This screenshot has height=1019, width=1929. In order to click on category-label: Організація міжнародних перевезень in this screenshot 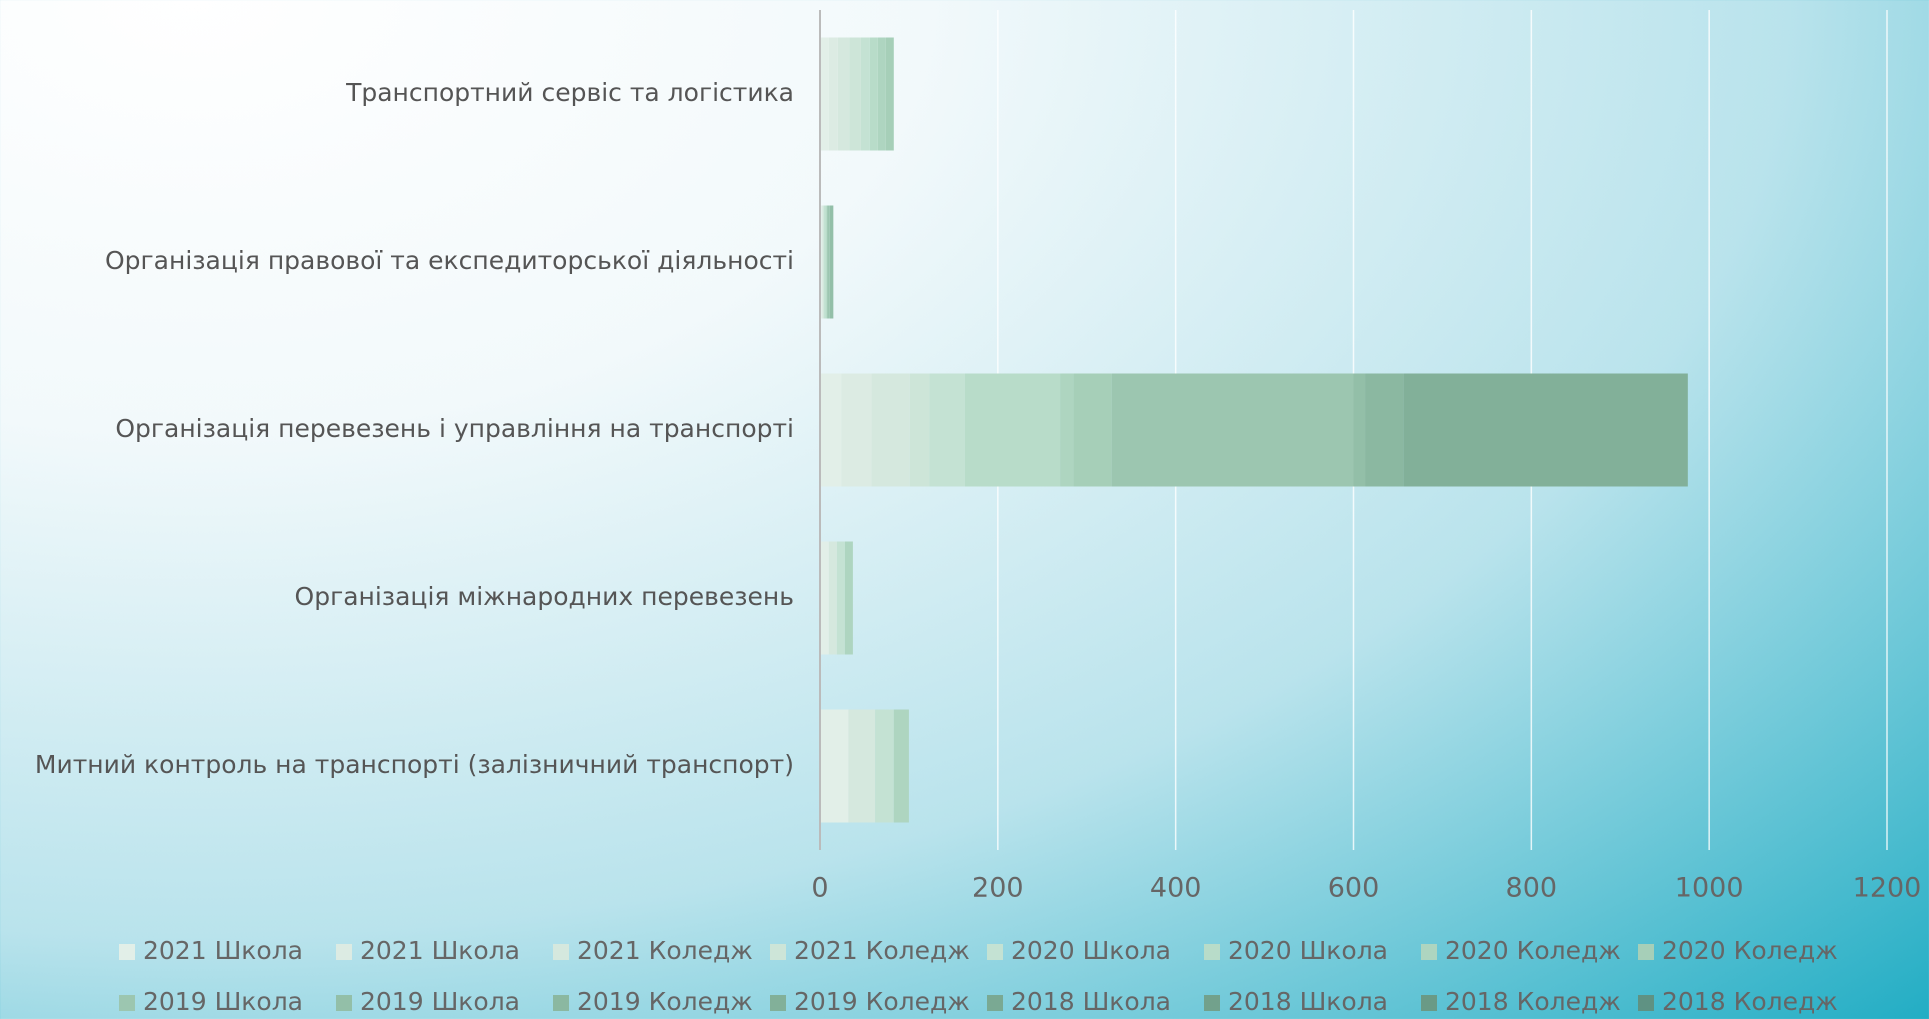, I will do `click(544, 596)`.